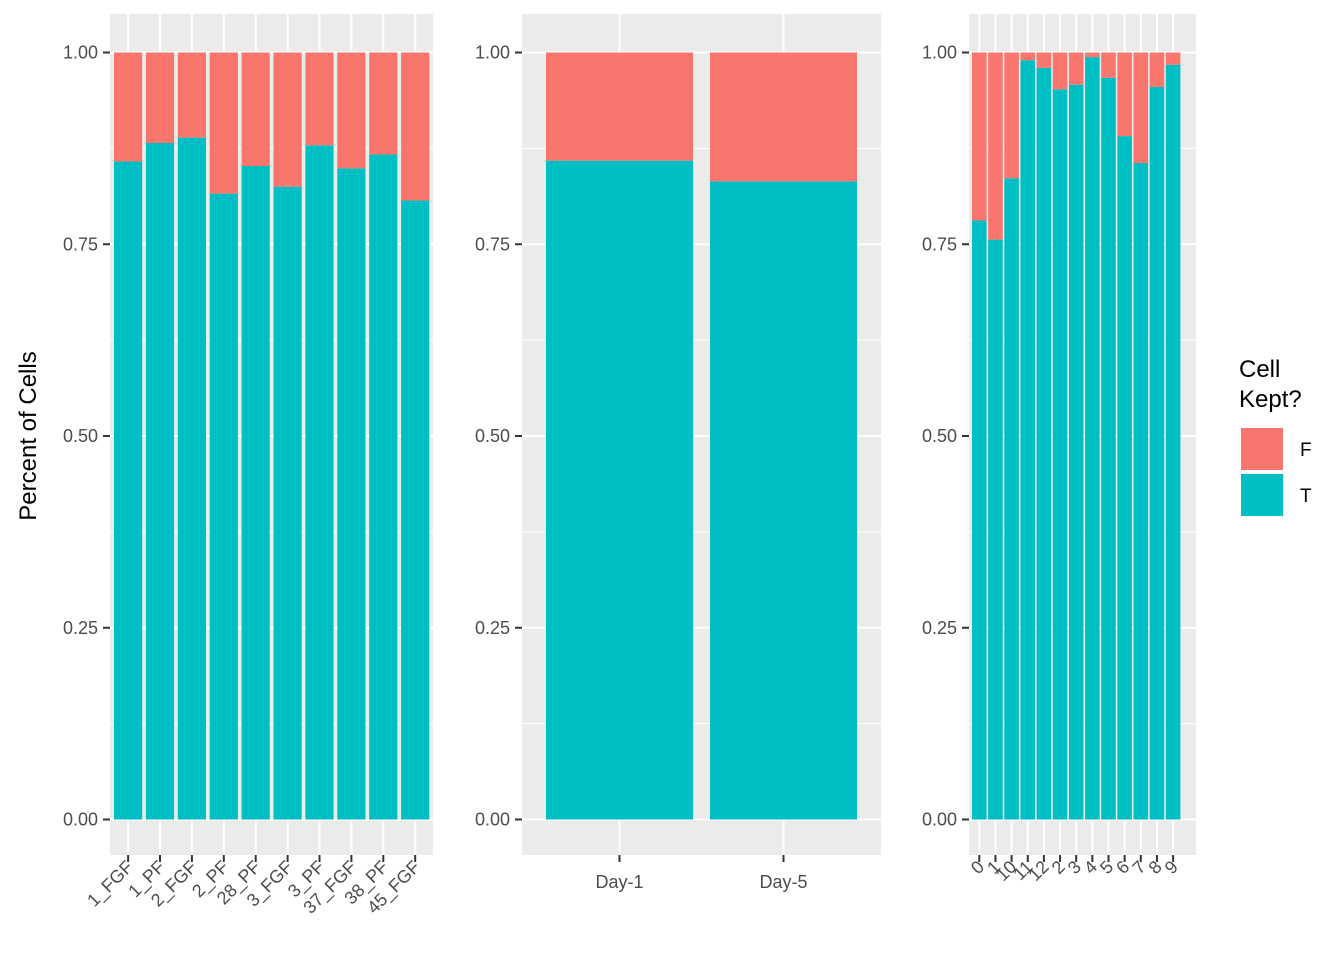 This screenshot has height=965, width=1344. Describe the element at coordinates (1058, 867) in the screenshot. I see `x-tick-label: 2` at that location.